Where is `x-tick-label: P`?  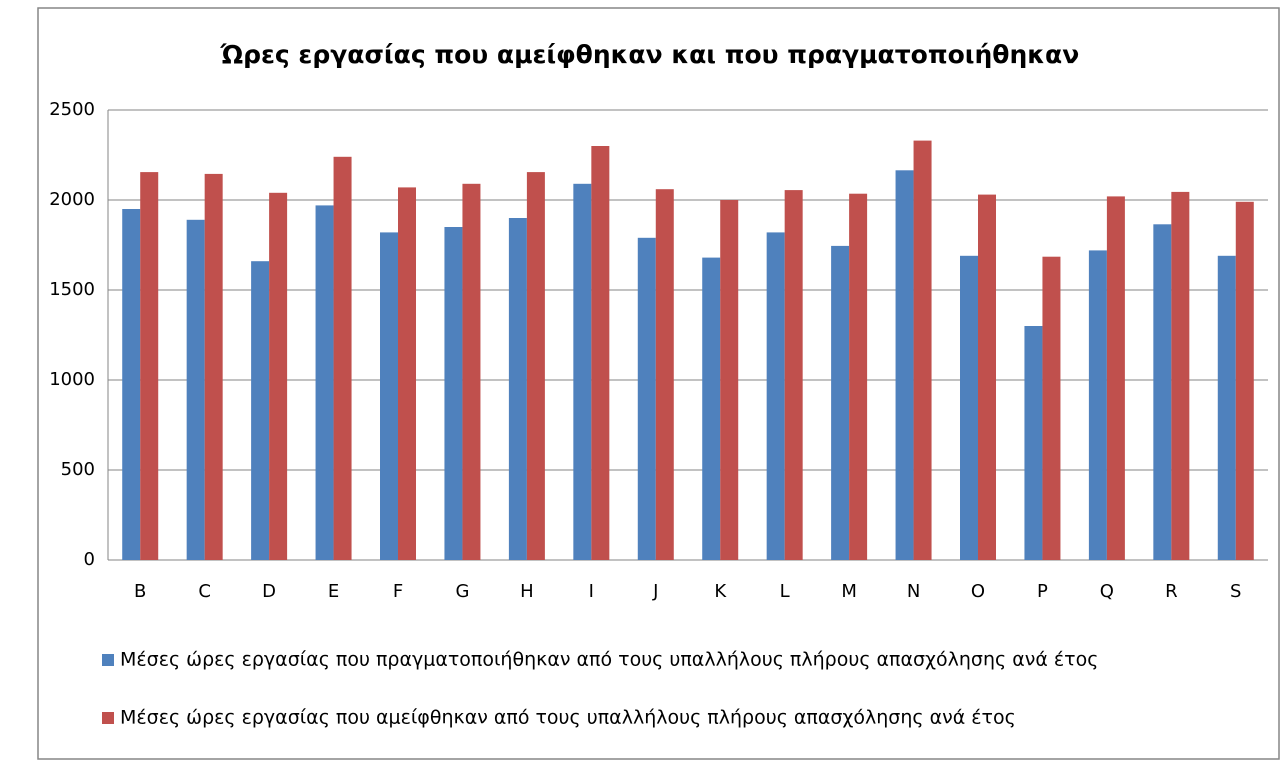 x-tick-label: P is located at coordinates (1042, 591).